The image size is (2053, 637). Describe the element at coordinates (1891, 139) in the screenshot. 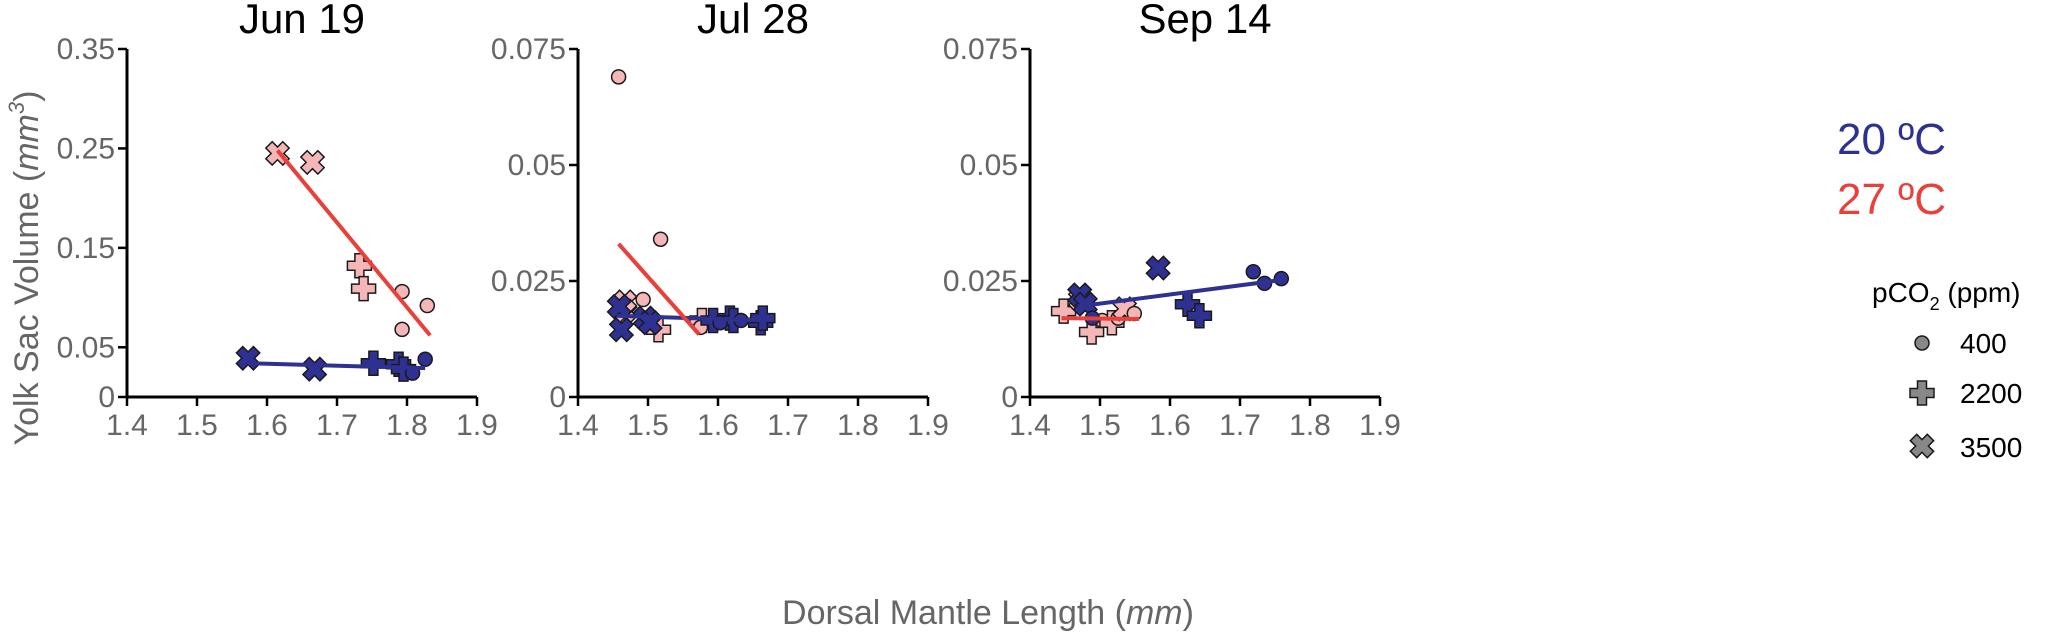

I see `temperature-legend-20c: 20 ºC` at that location.